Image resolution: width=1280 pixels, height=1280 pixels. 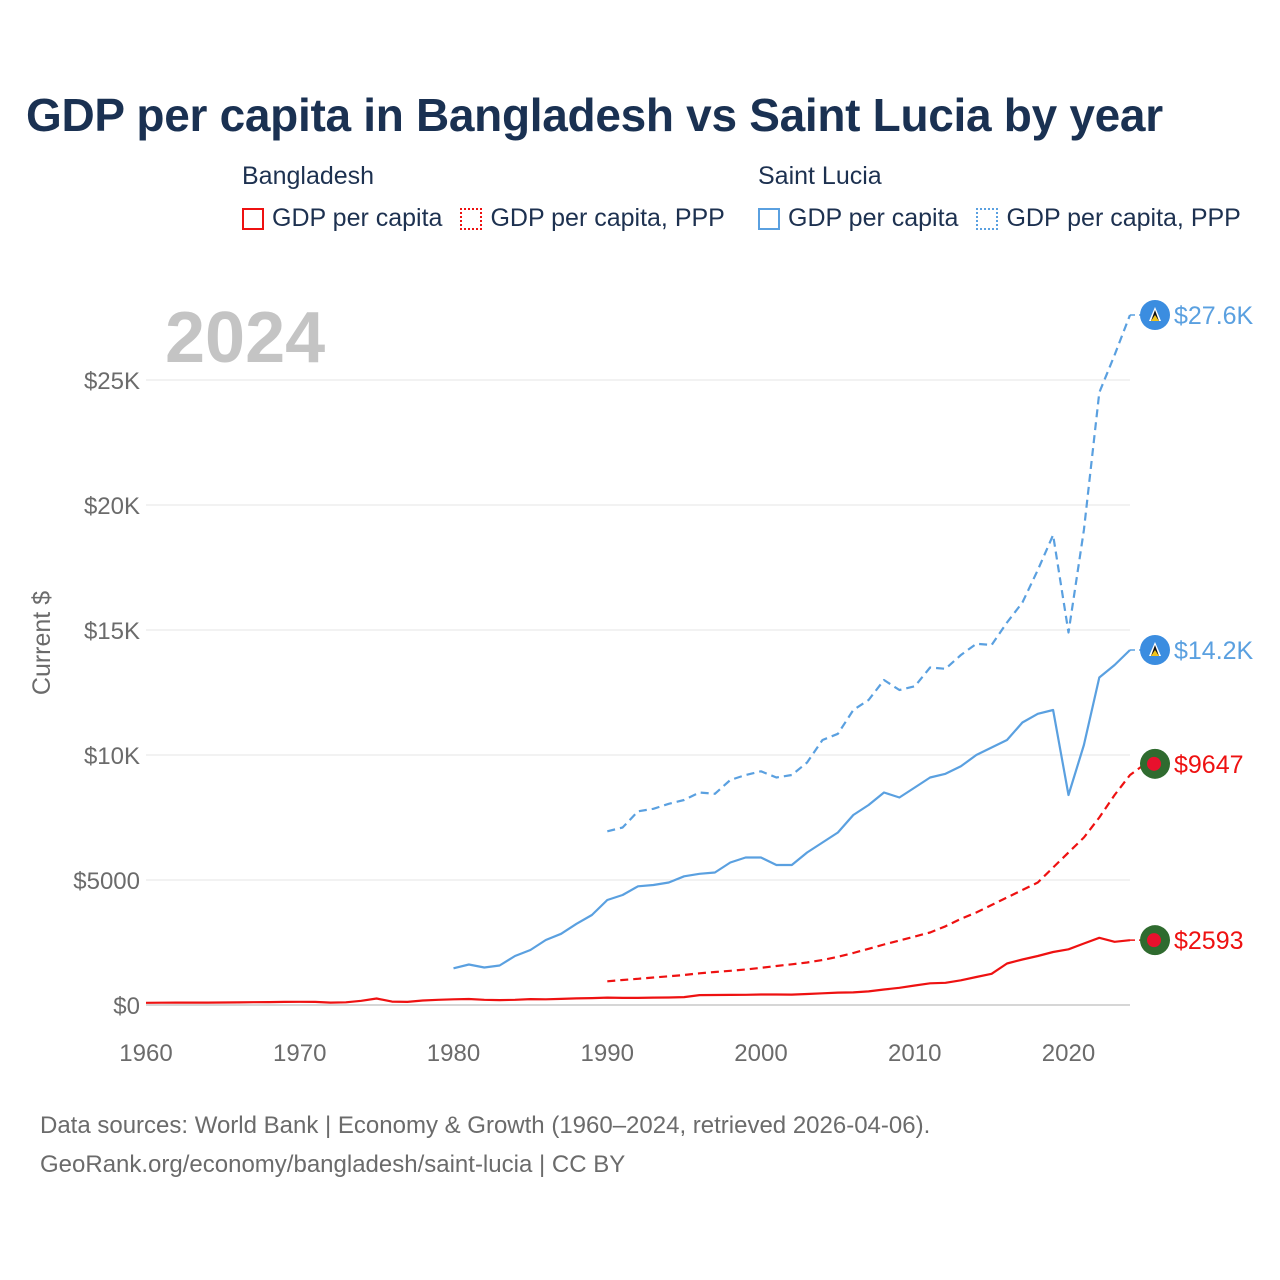 What do you see at coordinates (126, 1006) in the screenshot?
I see `y-tick-label: $0` at bounding box center [126, 1006].